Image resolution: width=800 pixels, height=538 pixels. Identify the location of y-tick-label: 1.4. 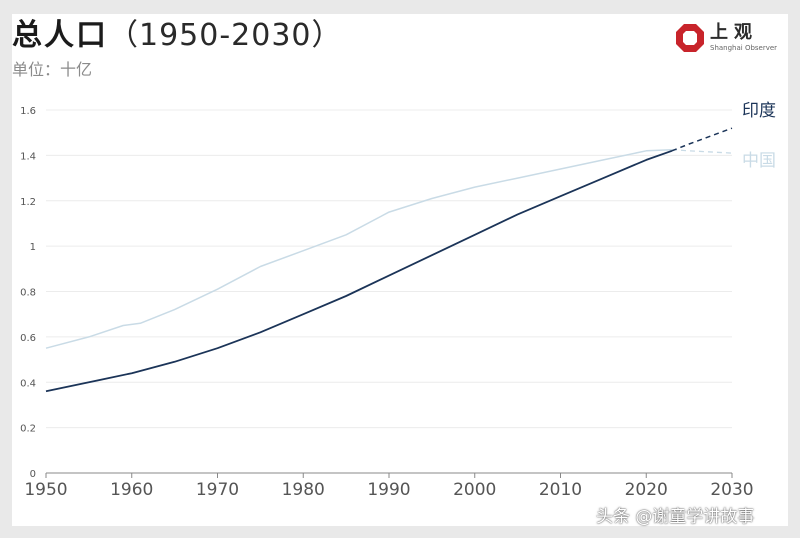
(28, 156).